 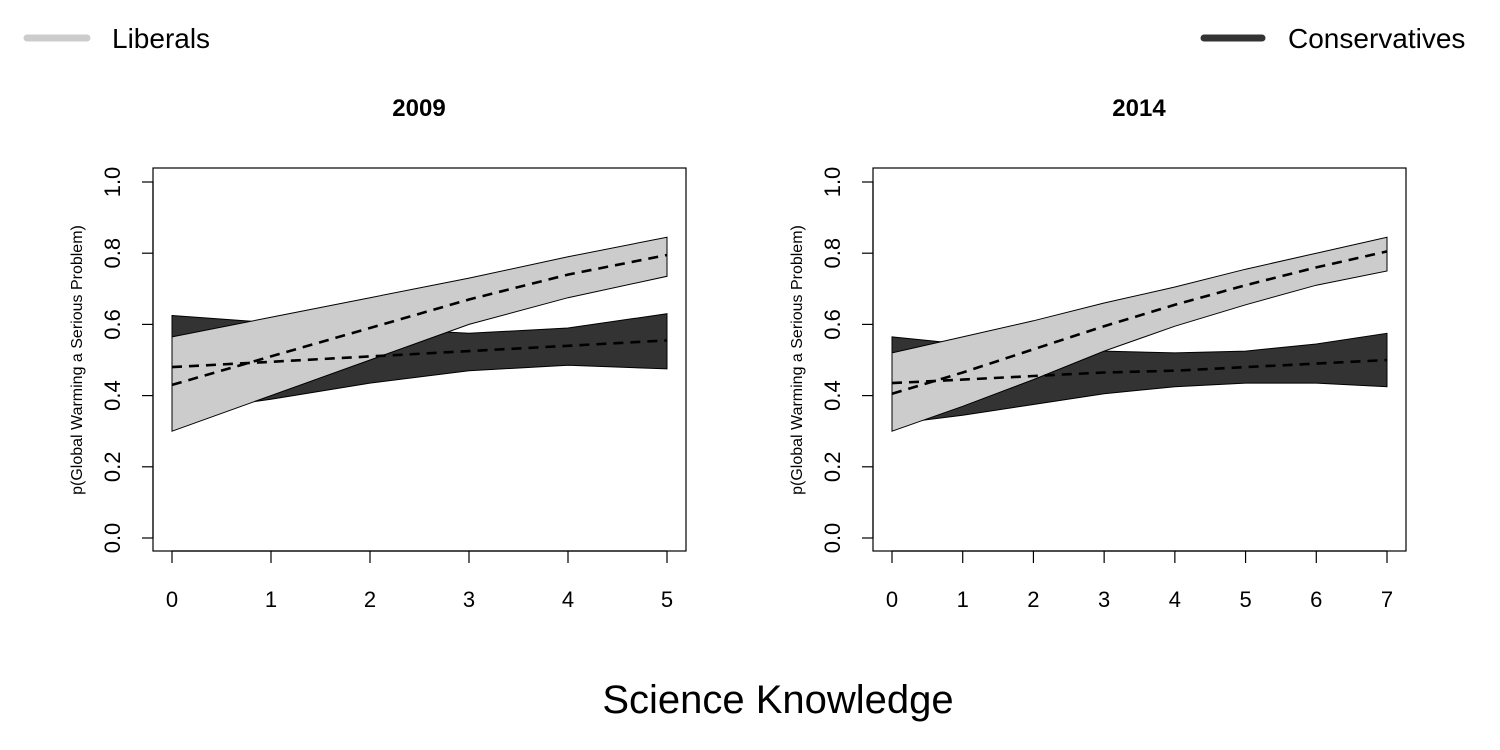 I want to click on panel-title: 2009, so click(x=418, y=108).